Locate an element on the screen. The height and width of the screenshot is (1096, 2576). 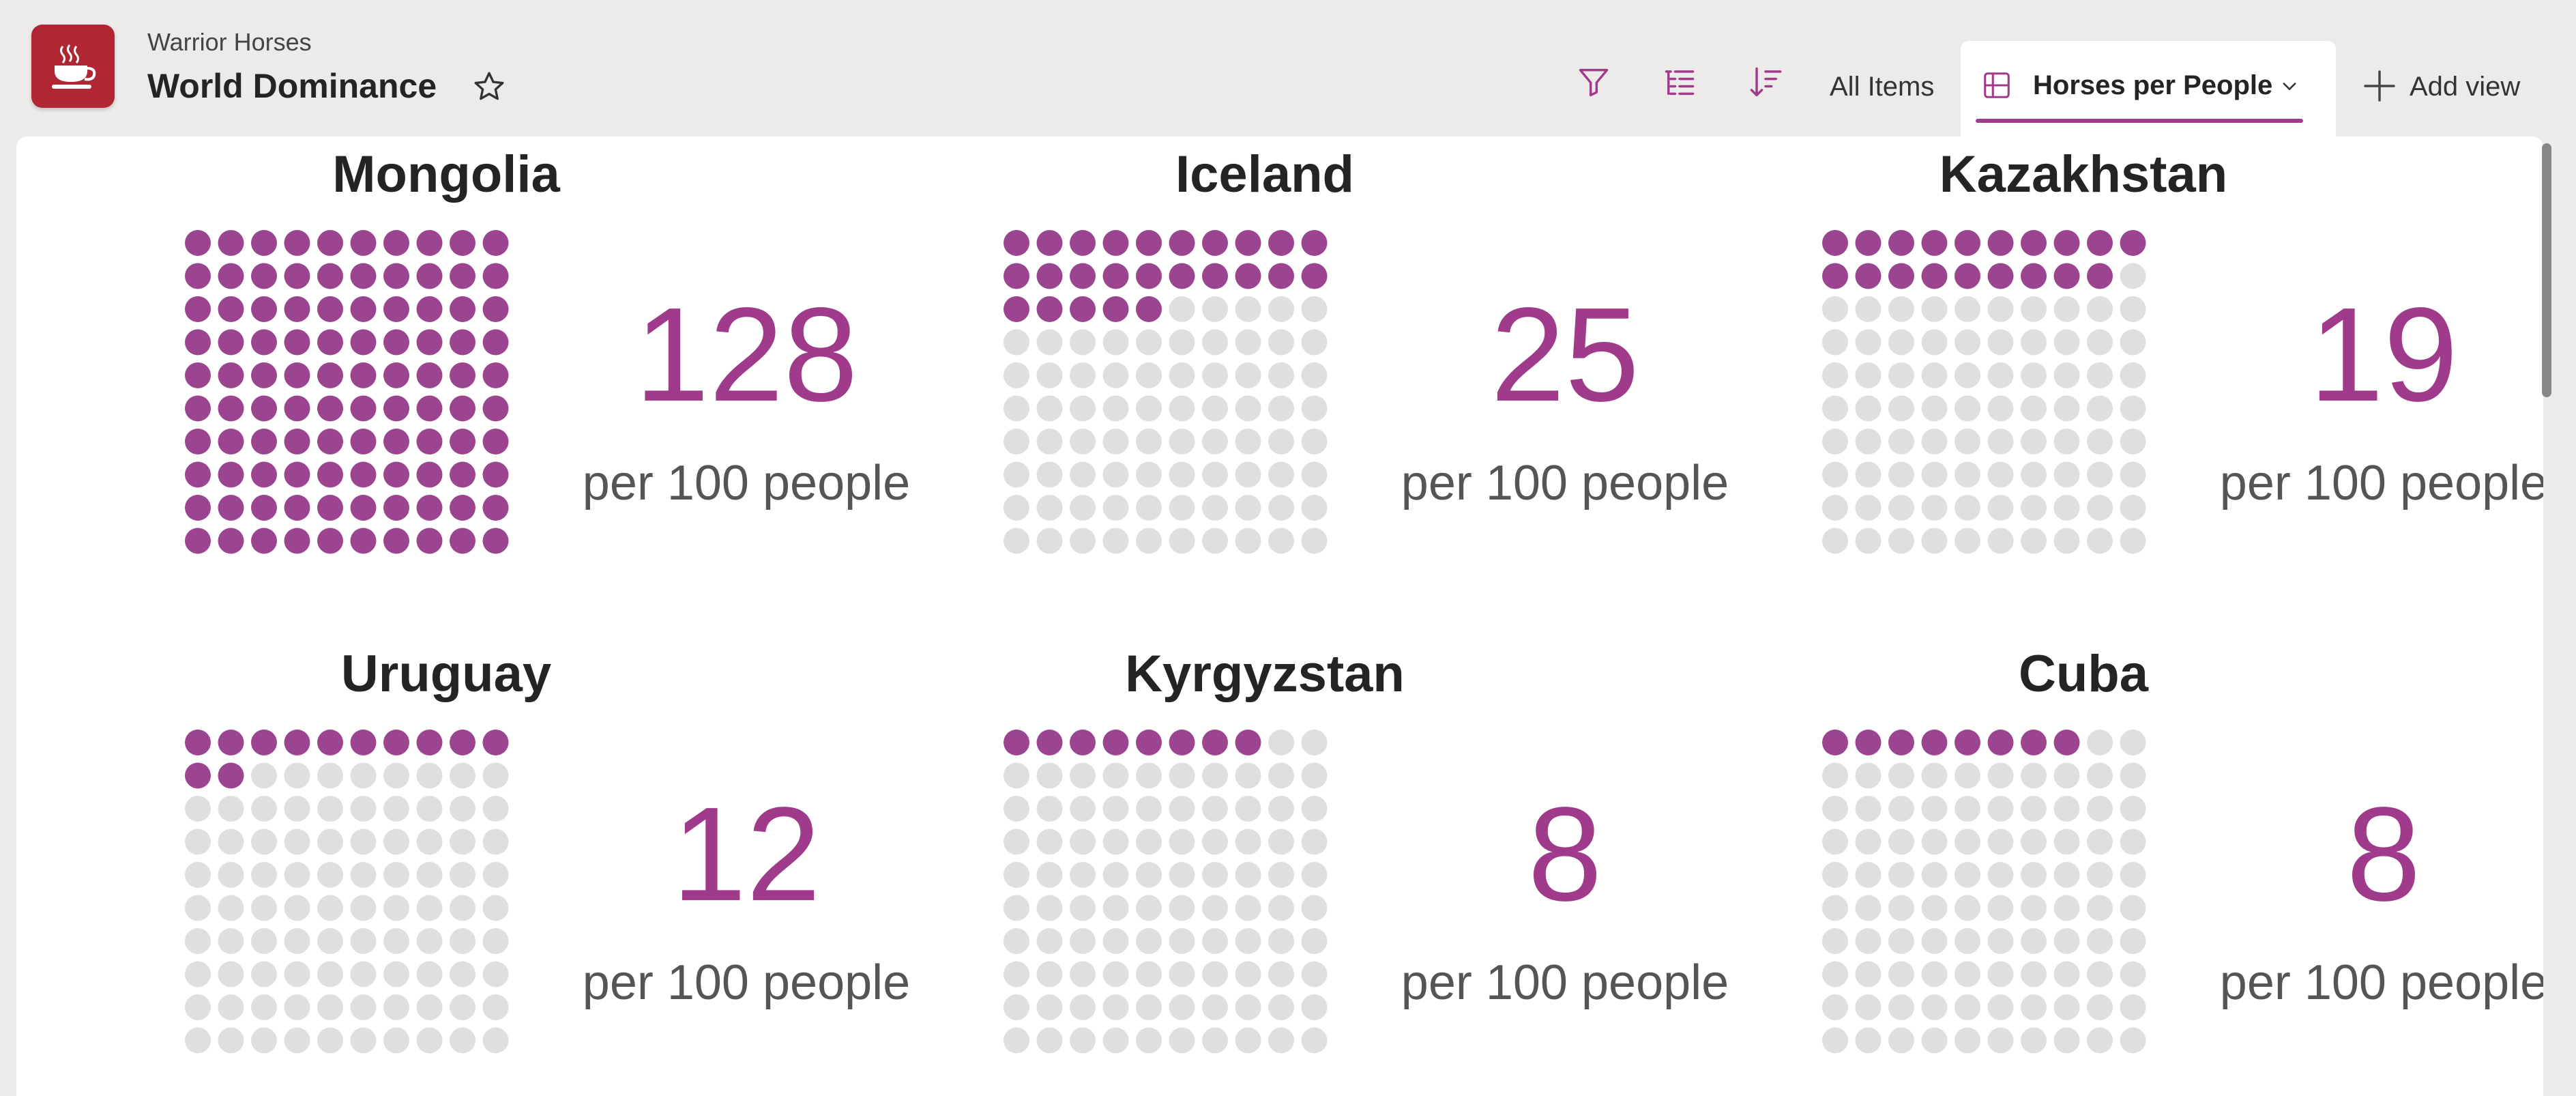
country-card: Kazakhstan 19 per 100 people is located at coordinates (2142, 348).